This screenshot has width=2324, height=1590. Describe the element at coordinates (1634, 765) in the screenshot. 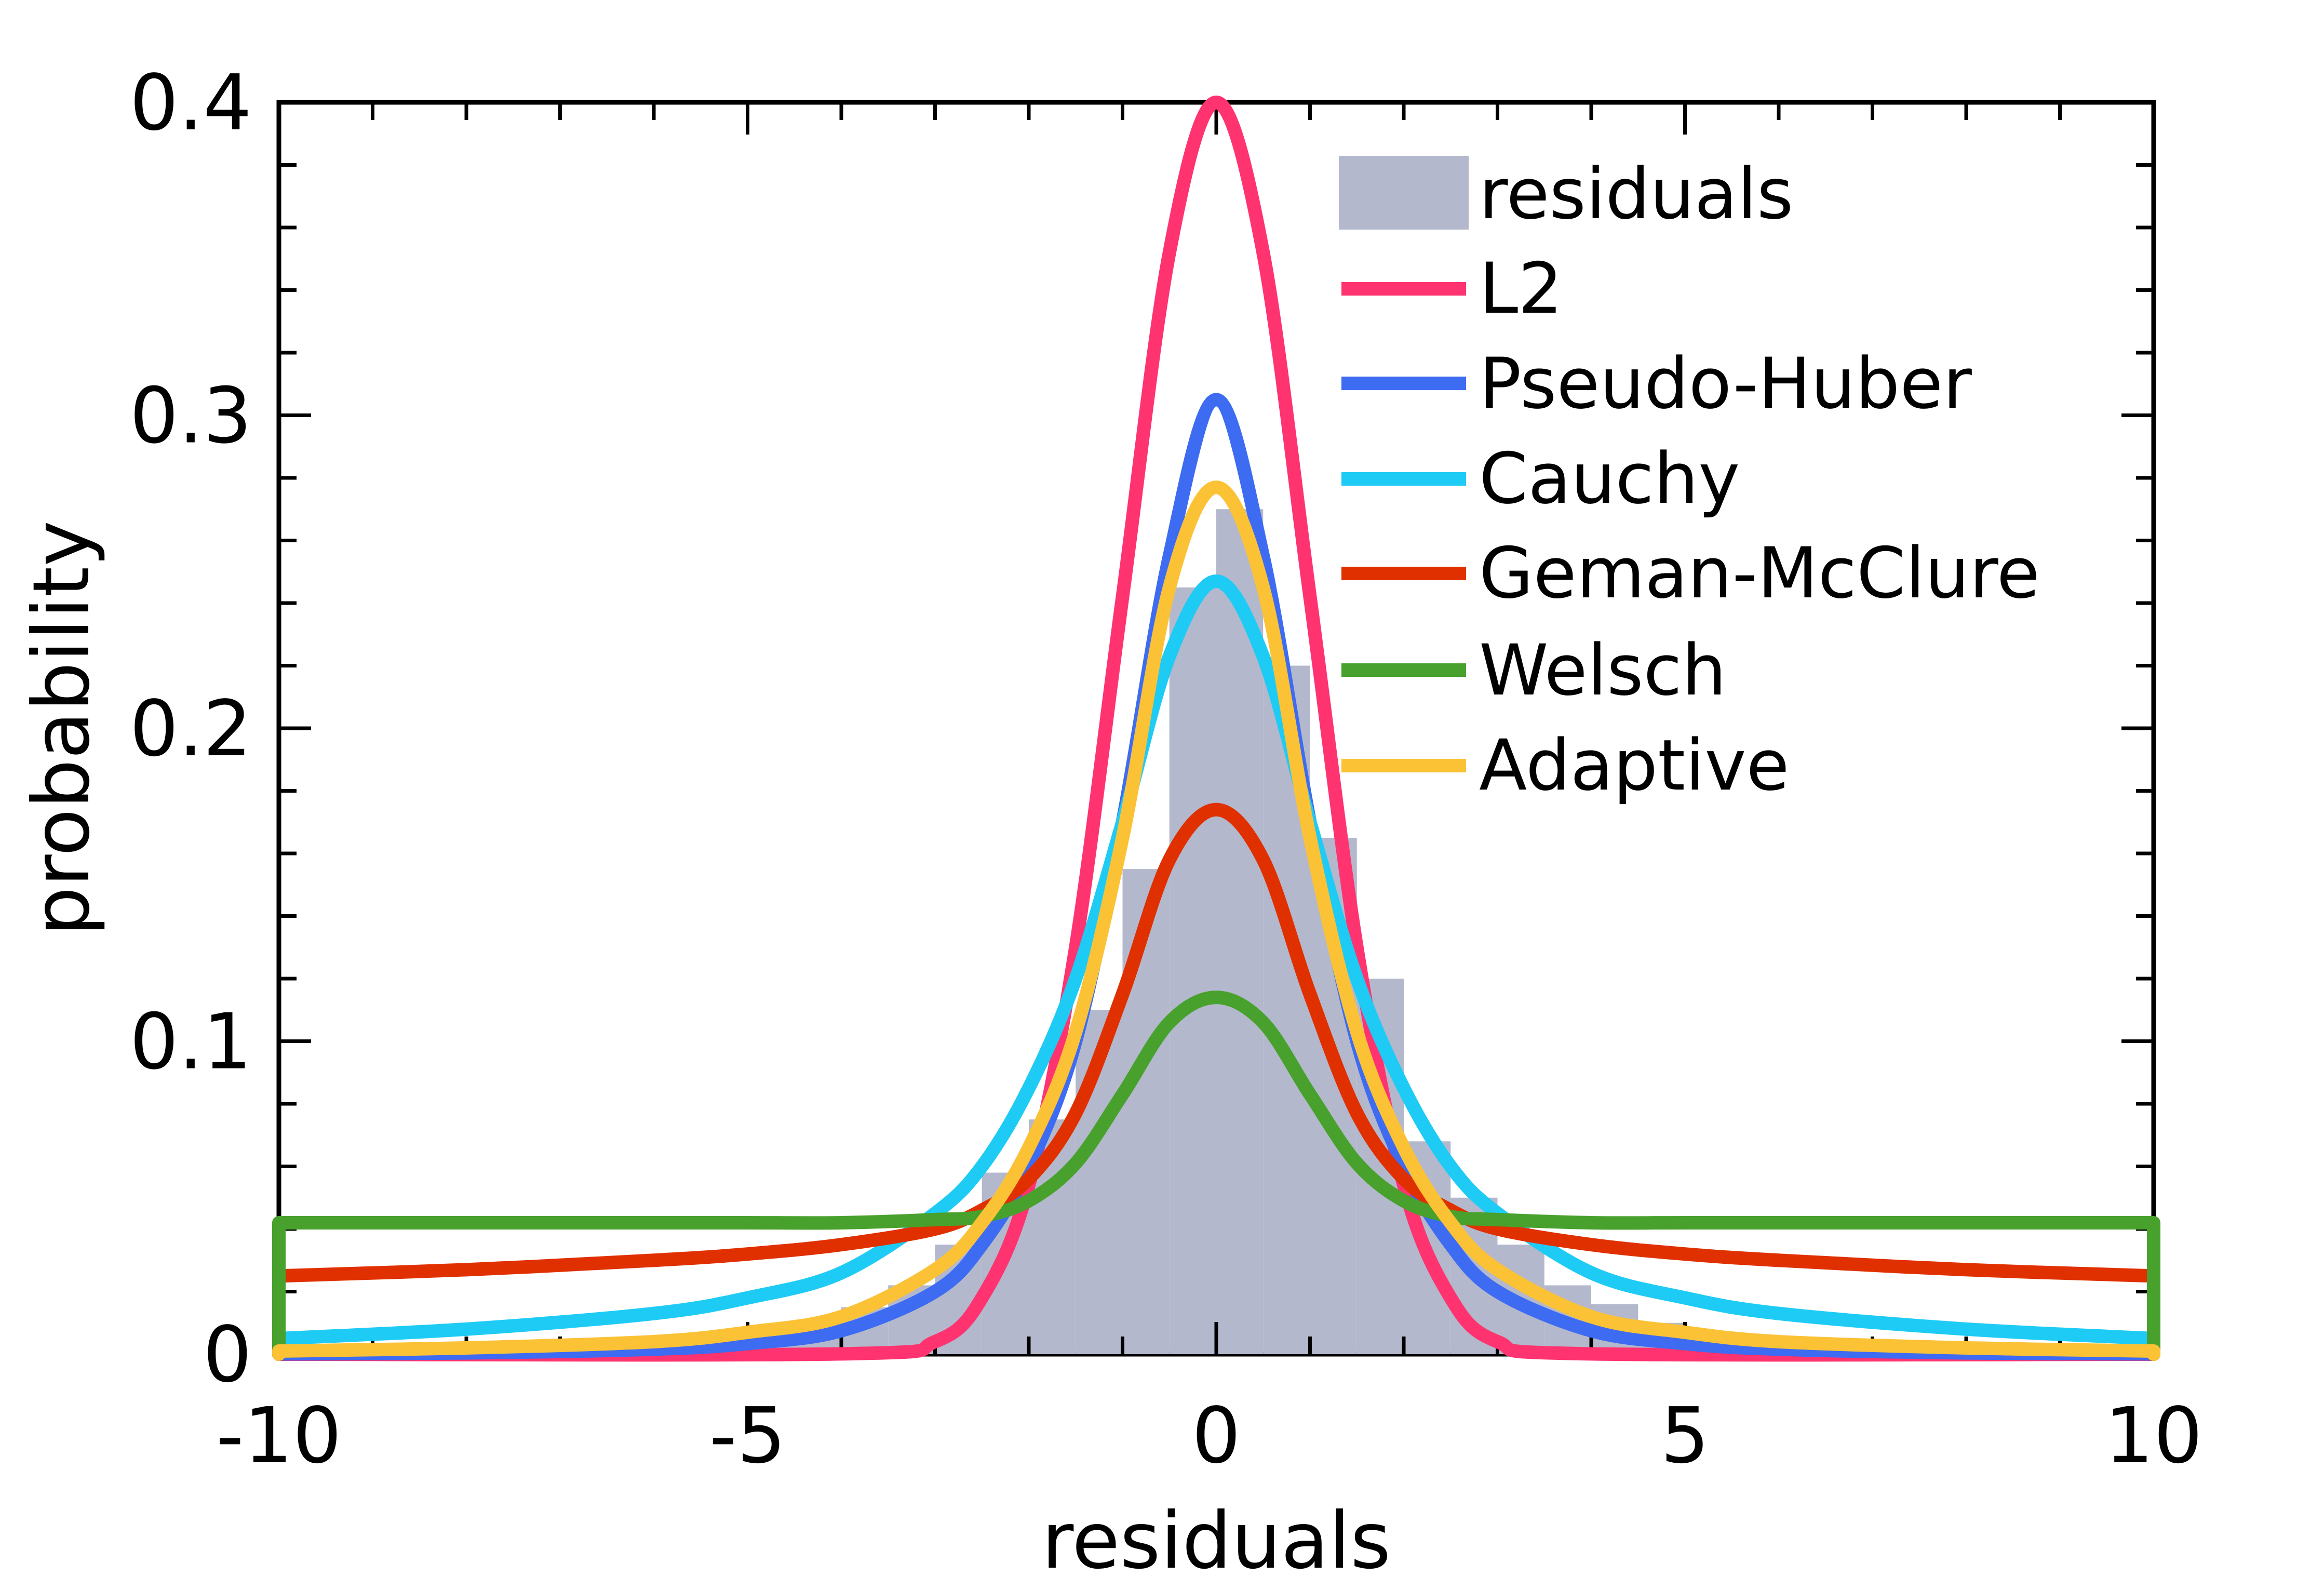

I see `legend-label-adaptive: Adaptive` at that location.